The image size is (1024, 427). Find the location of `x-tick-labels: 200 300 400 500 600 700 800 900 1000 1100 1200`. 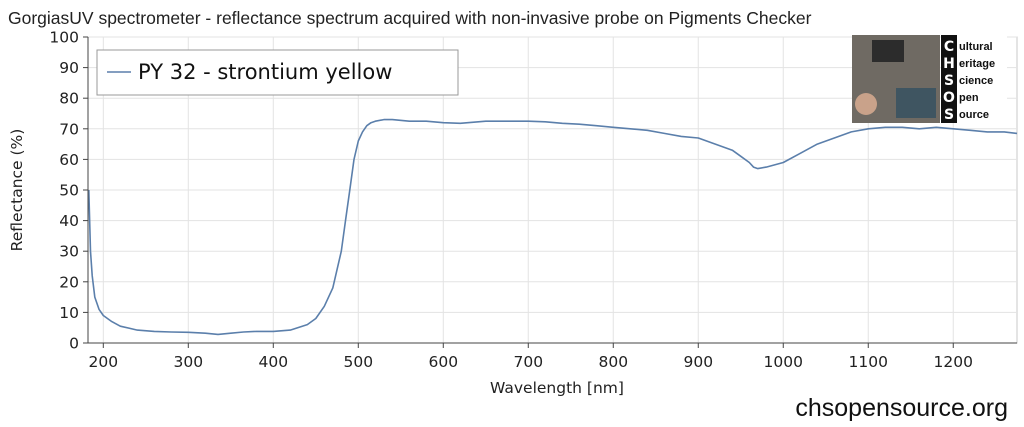

x-tick-labels: 200 300 400 500 600 700 800 900 1000 1100 1200 is located at coordinates (531, 357).